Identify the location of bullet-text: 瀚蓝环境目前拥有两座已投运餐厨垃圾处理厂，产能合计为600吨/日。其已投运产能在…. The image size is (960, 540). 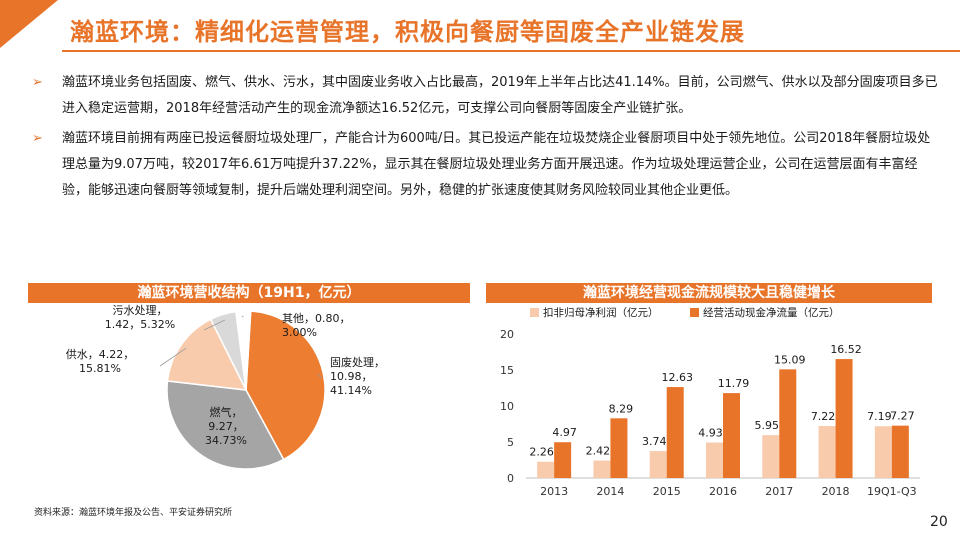
(496, 164).